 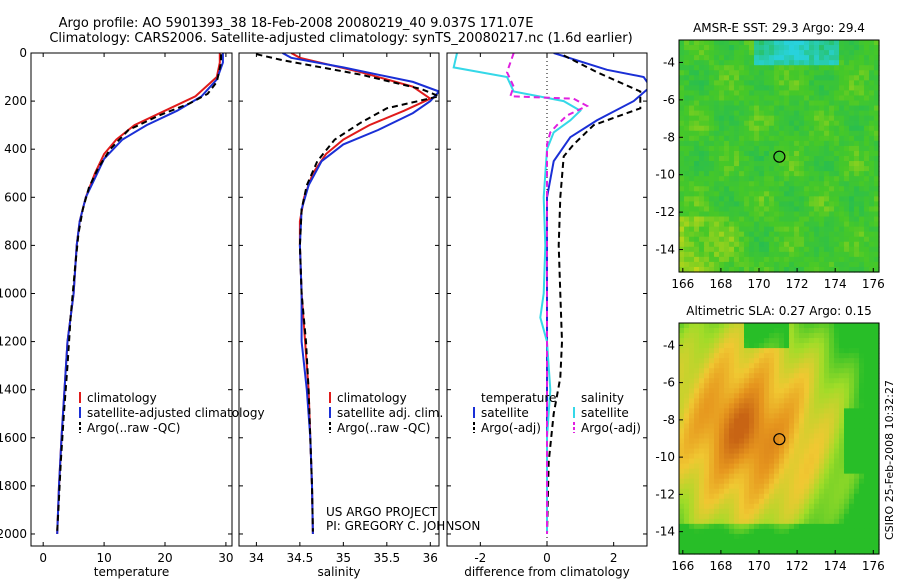 What do you see at coordinates (13, 534) in the screenshot?
I see `y-tick-label: 2000` at bounding box center [13, 534].